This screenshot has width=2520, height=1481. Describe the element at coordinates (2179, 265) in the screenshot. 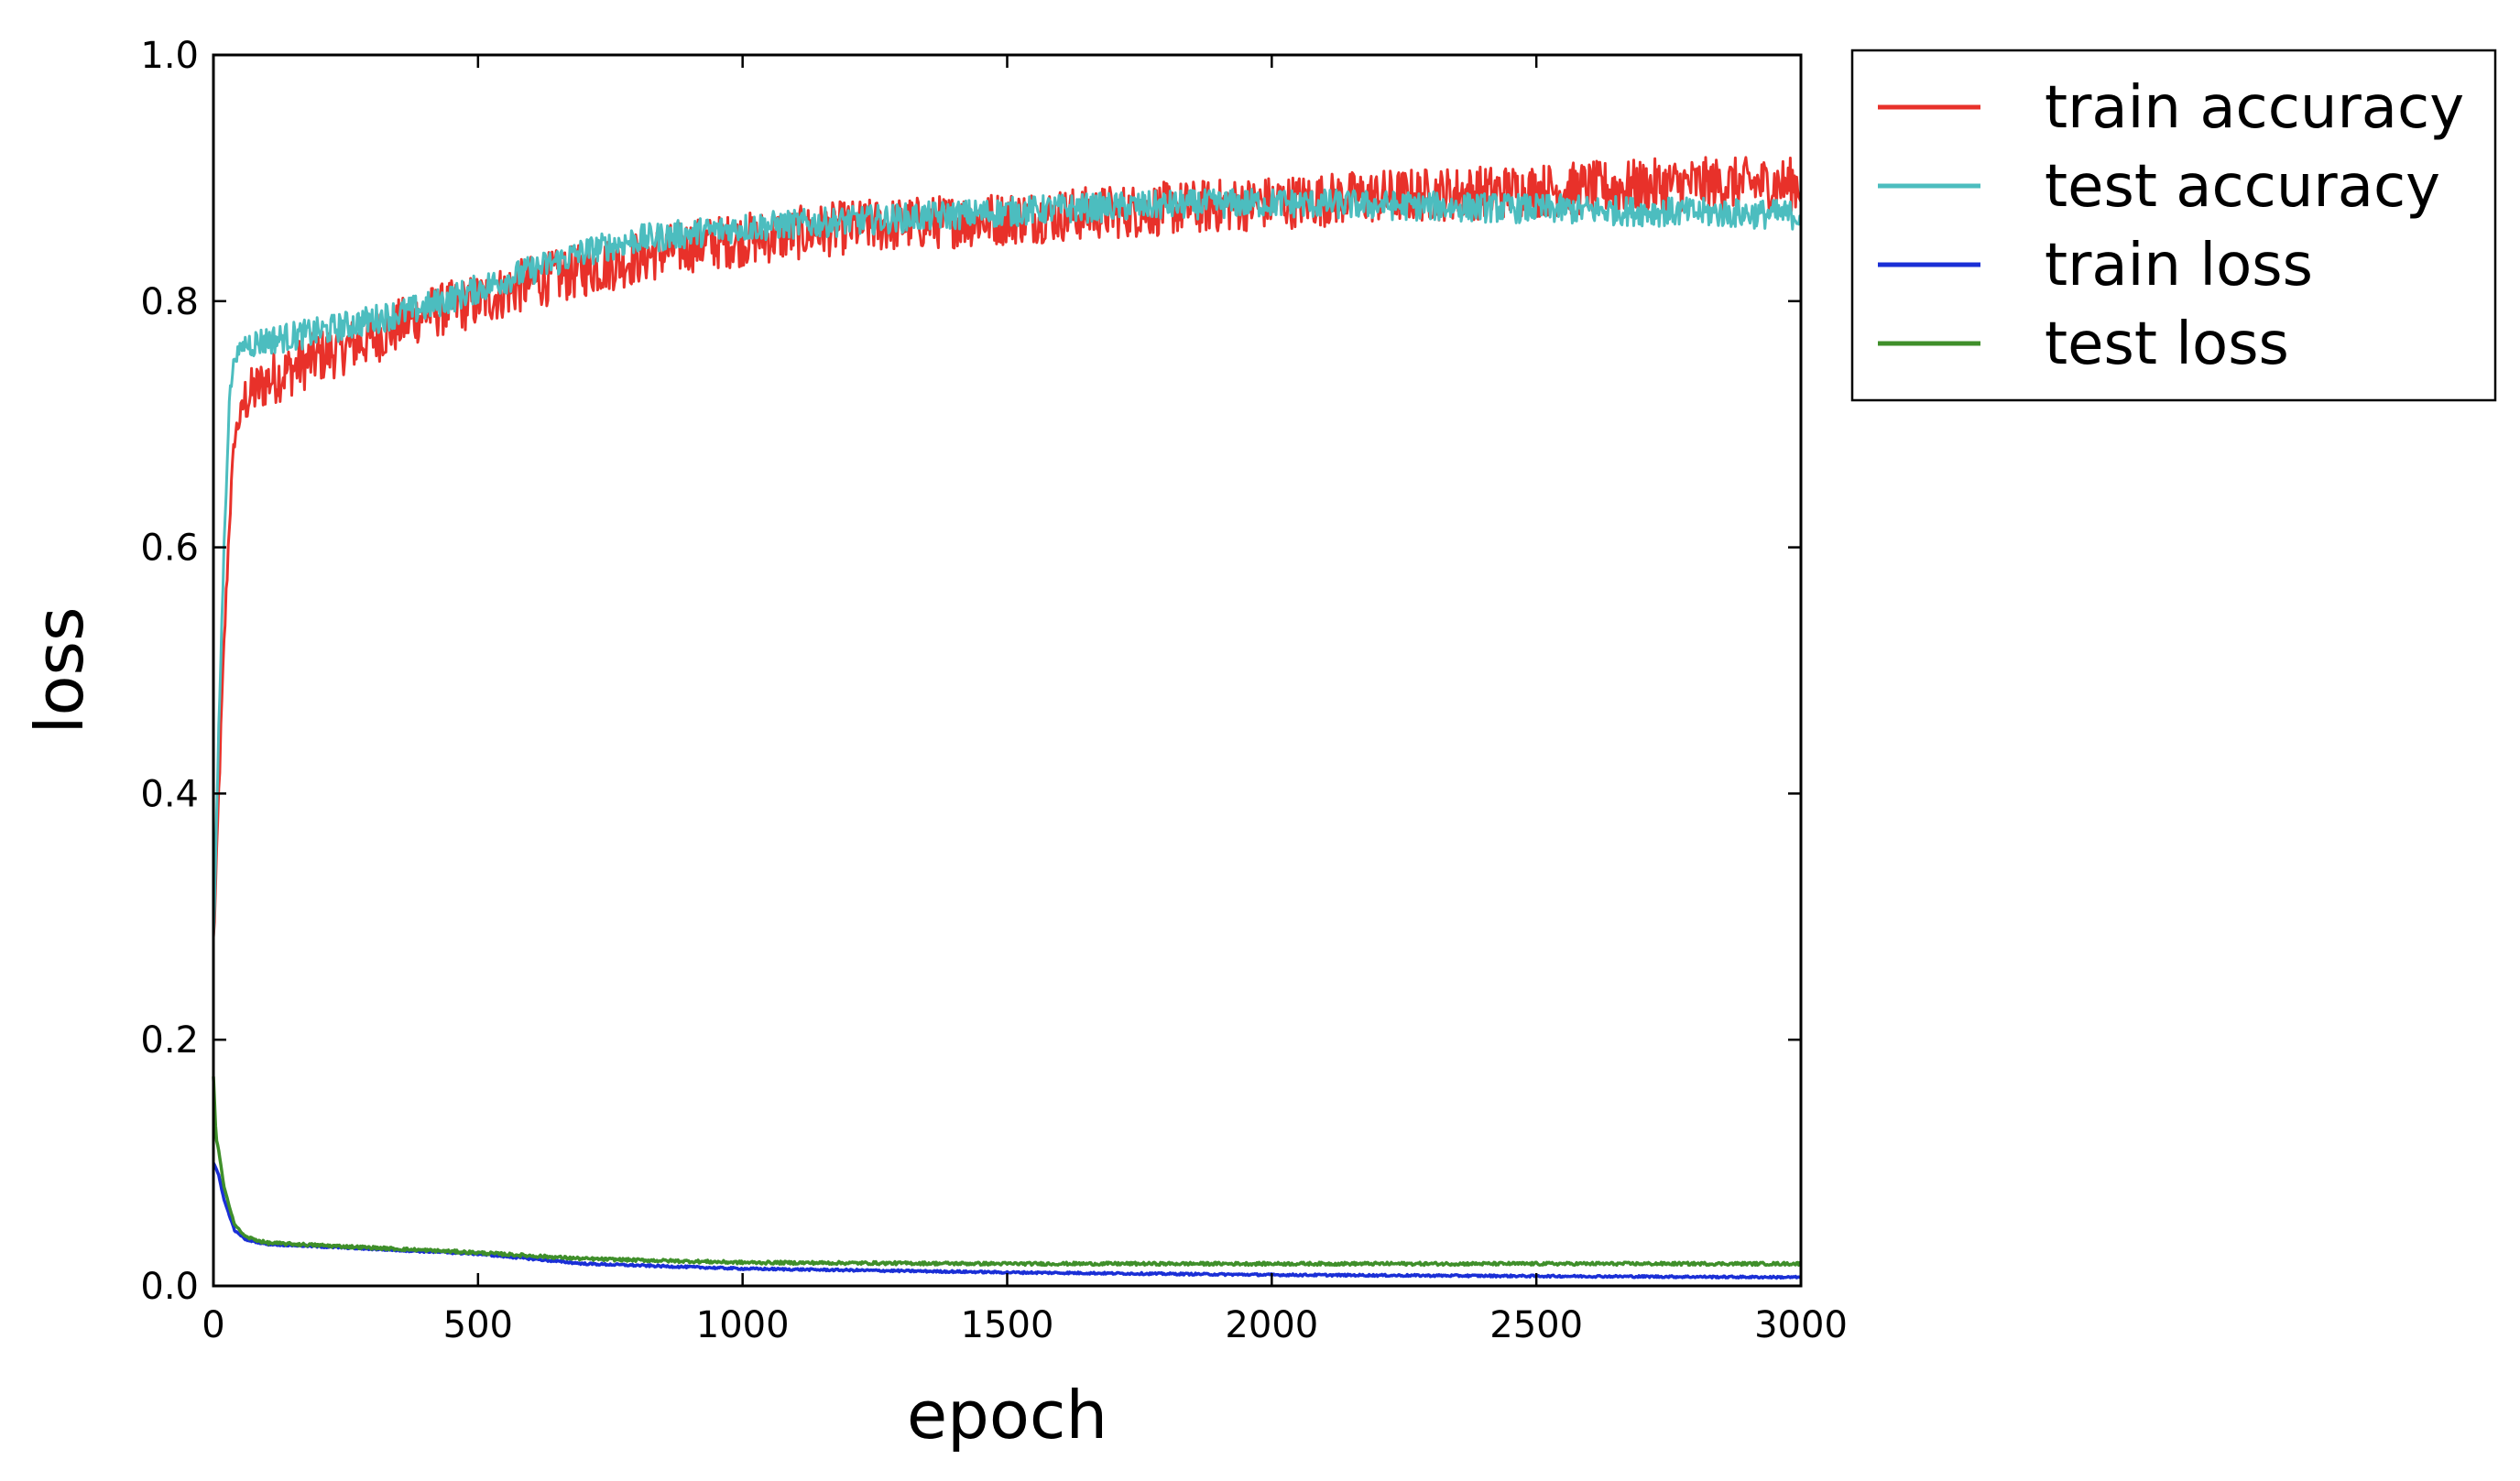

I see `legend-entry-label: train loss` at that location.